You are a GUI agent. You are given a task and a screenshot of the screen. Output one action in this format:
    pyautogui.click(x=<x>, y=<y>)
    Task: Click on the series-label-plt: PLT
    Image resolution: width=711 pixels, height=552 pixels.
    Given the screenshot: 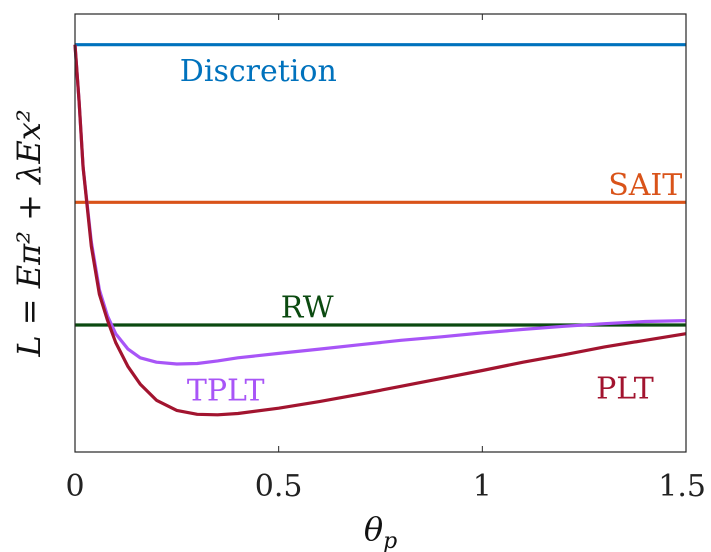 What is the action you would take?
    pyautogui.click(x=625, y=388)
    